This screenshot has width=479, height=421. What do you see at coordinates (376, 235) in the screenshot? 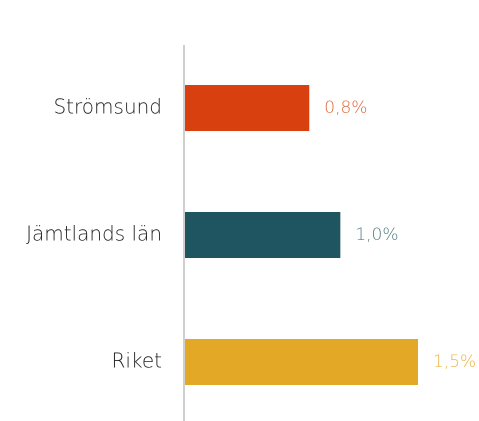
I see `value-label: 1,0%` at bounding box center [376, 235].